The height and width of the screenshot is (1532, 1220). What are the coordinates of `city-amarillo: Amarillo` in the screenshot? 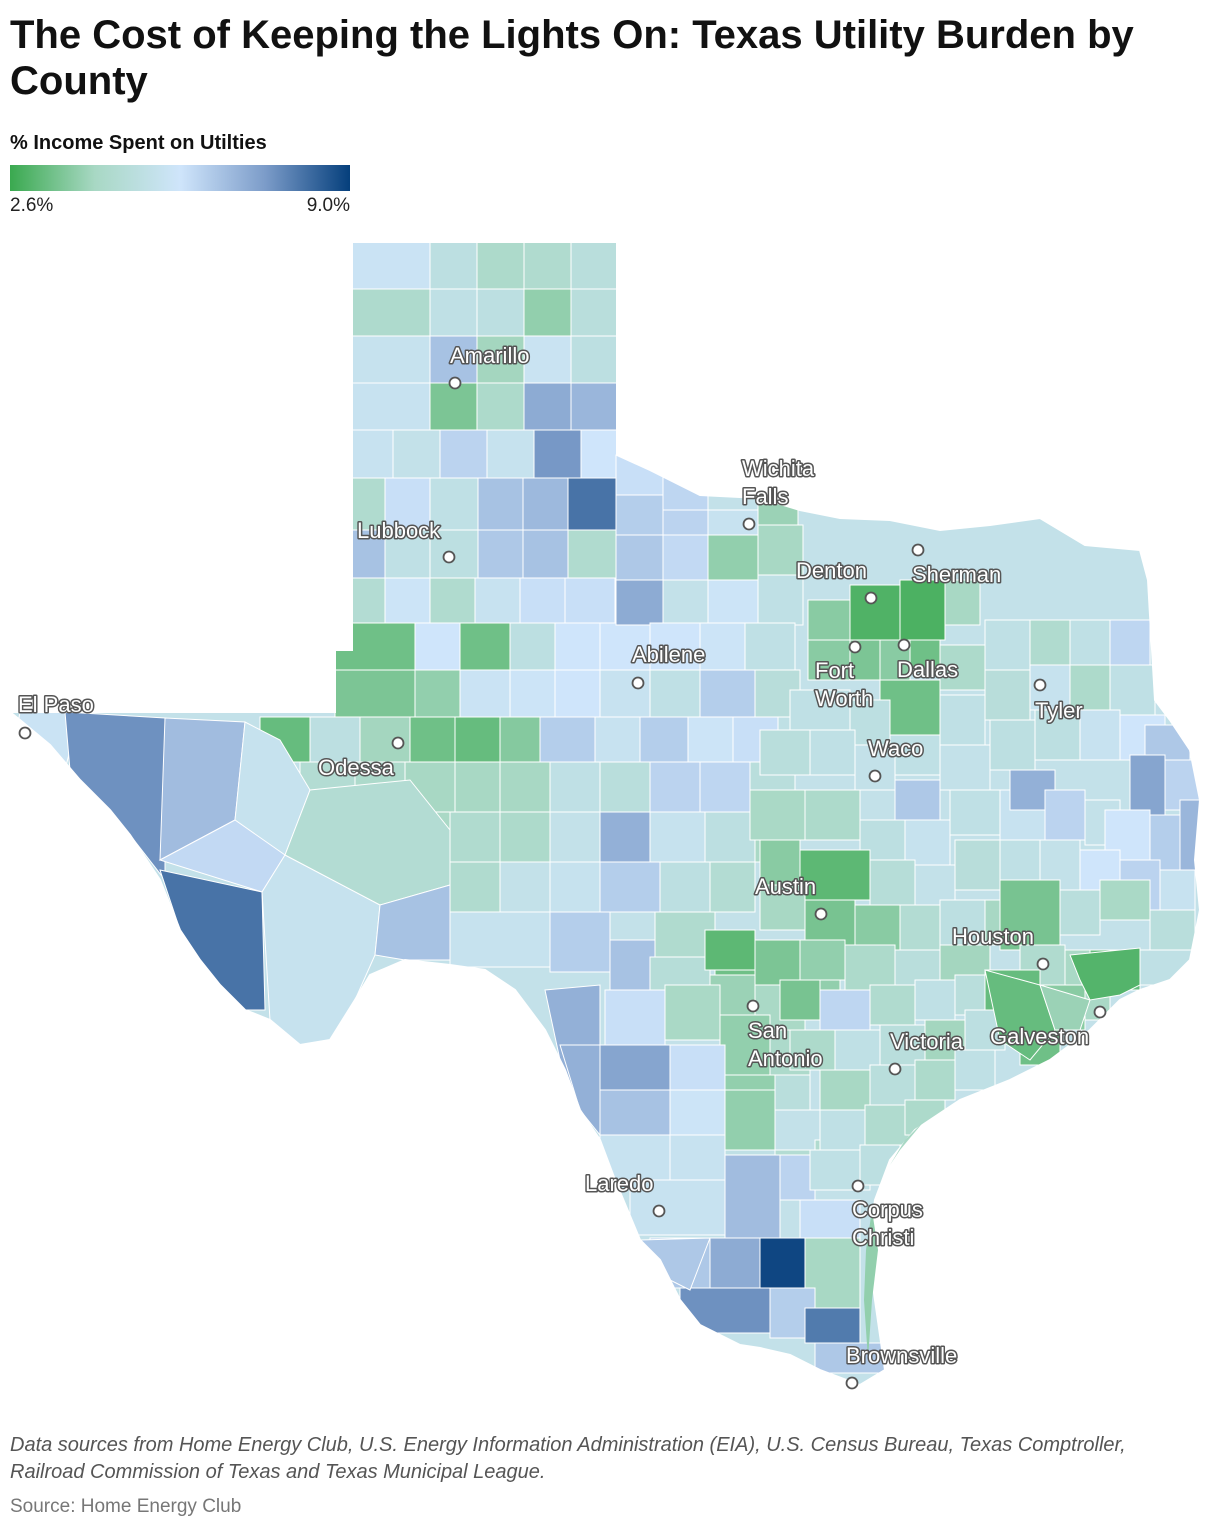 It's located at (489, 366).